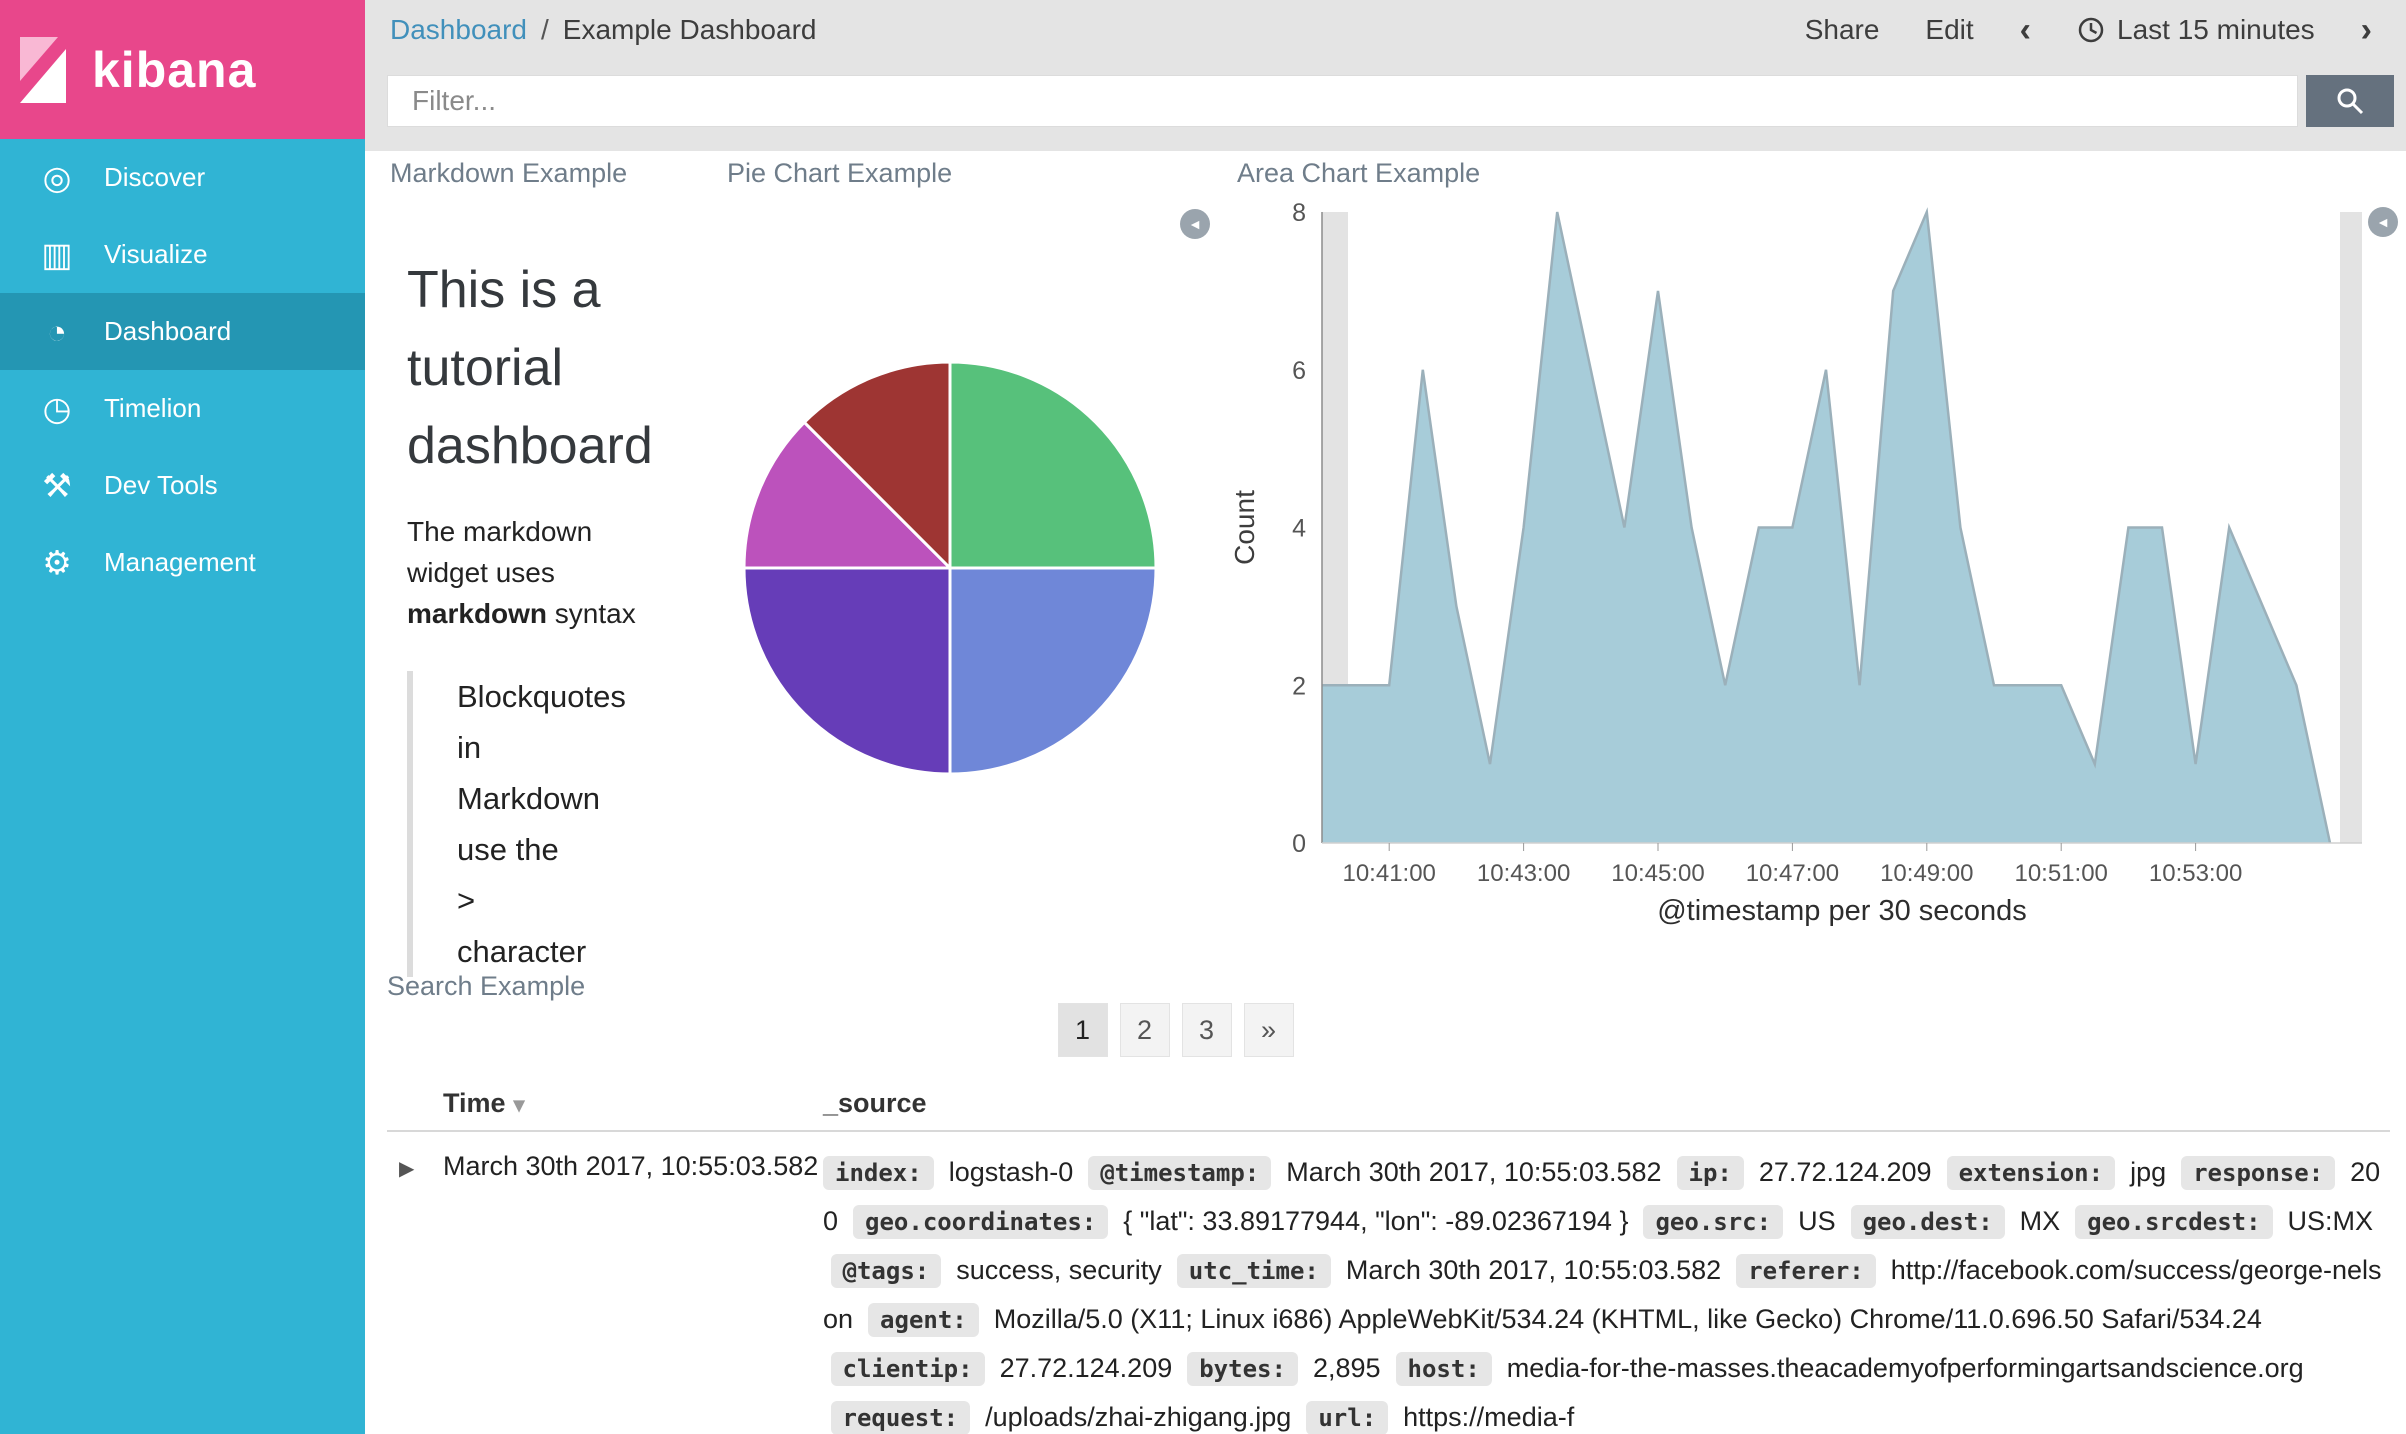 This screenshot has width=2406, height=1434. I want to click on y-tick-label: 4, so click(1299, 529).